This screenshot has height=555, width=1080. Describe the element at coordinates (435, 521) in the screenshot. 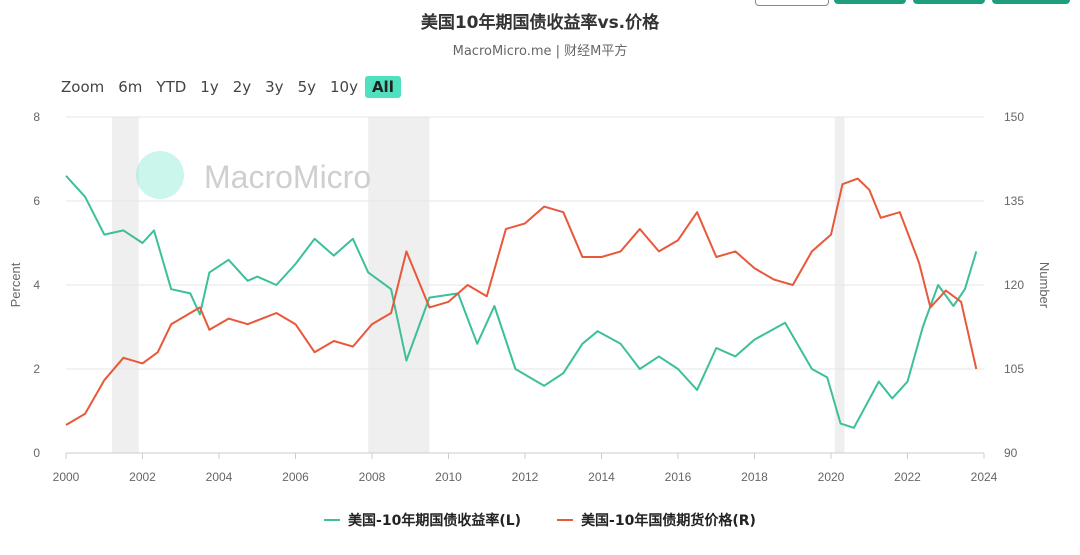

I see `legend-label: 美国-10年期国债收益率(L)` at that location.